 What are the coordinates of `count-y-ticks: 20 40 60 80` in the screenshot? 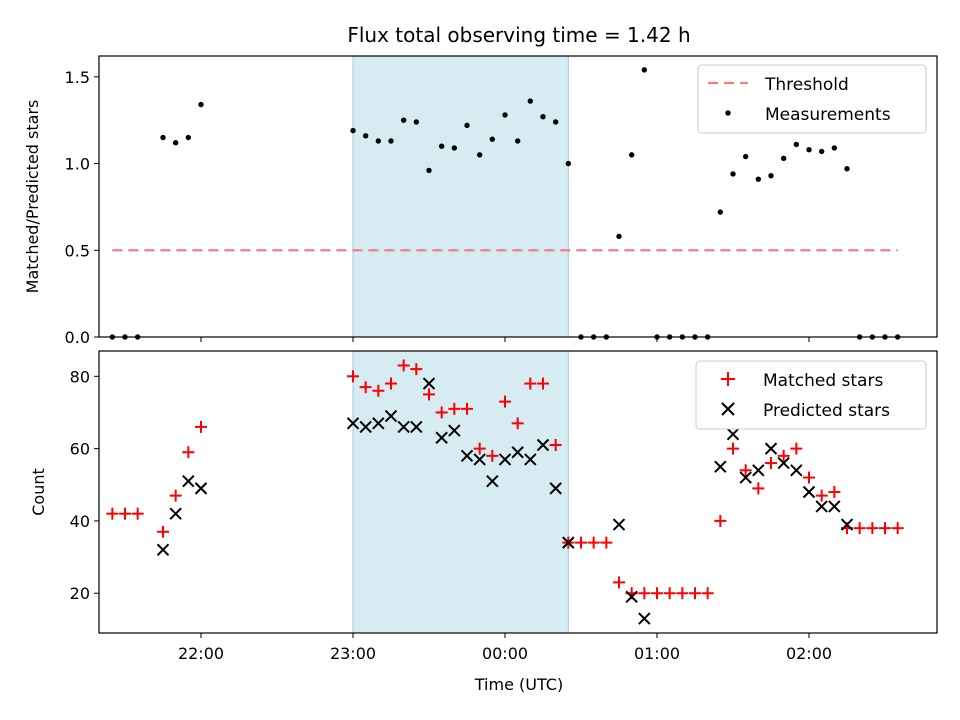 It's located at (84, 485).